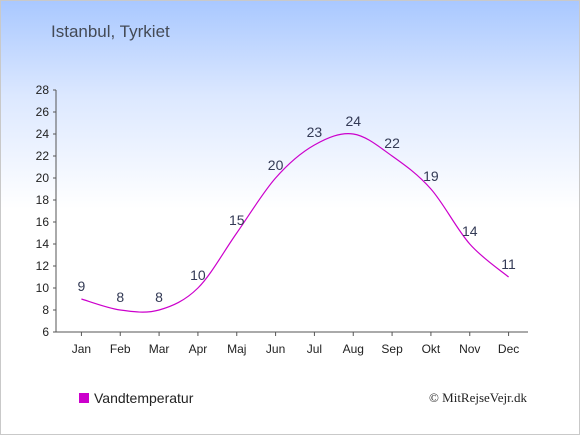 This screenshot has height=435, width=580. I want to click on legend-swatch, so click(84, 398).